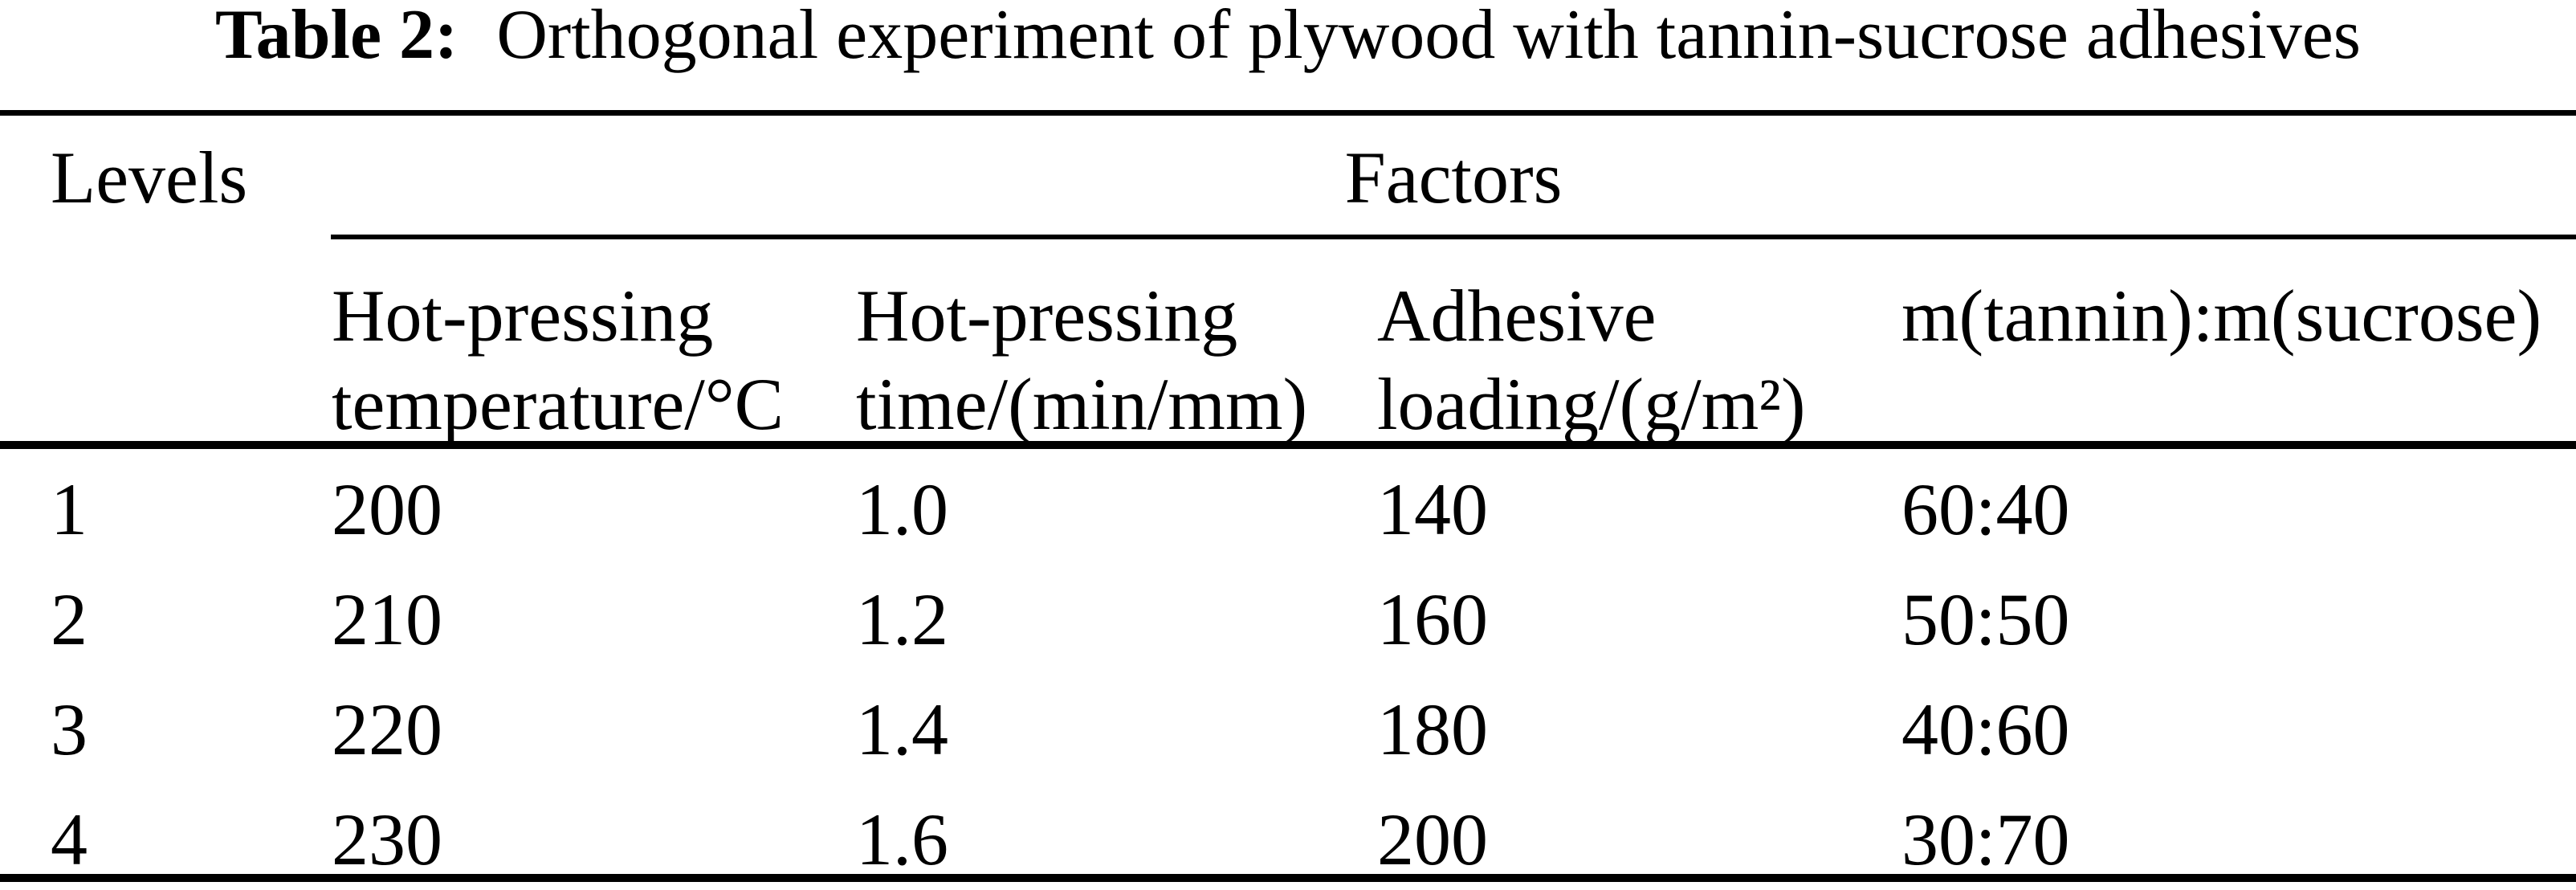 The width and height of the screenshot is (2576, 890). Describe the element at coordinates (1432, 509) in the screenshot. I see `cell-loading: 140` at that location.